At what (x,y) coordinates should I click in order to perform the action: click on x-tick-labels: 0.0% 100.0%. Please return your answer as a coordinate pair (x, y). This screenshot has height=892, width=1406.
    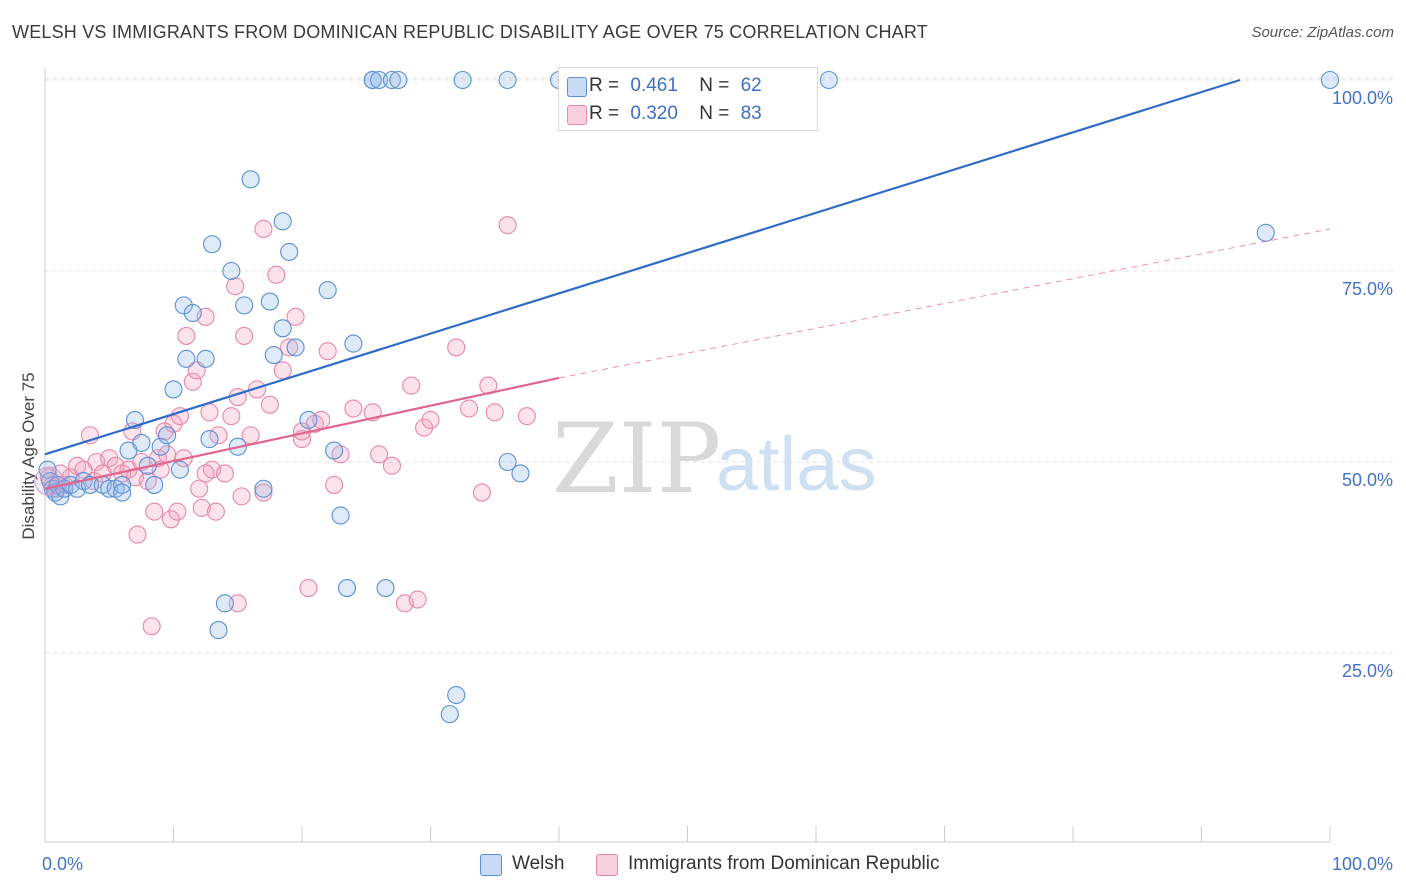
    Looking at the image, I should click on (717, 864).